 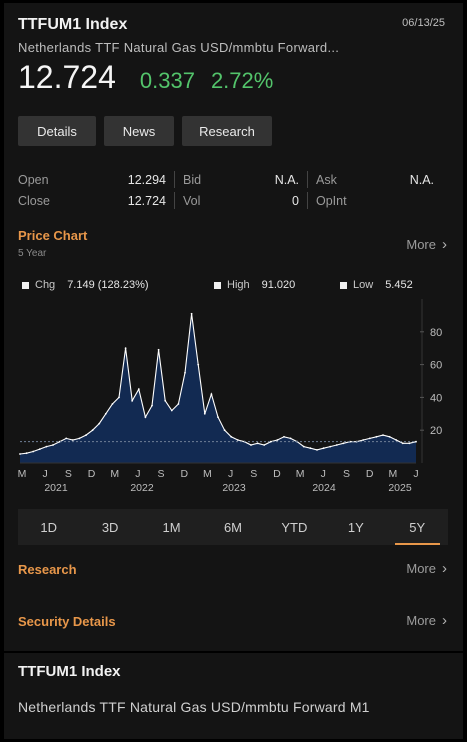 What do you see at coordinates (417, 527) in the screenshot?
I see `range-tab-5y: 5Y` at bounding box center [417, 527].